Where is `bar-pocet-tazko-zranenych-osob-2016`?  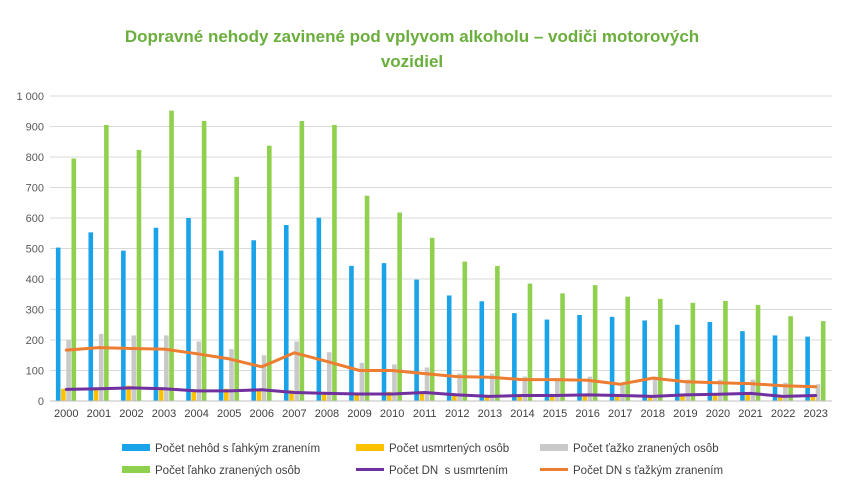 bar-pocet-tazko-zranenych-osob-2016 is located at coordinates (590, 388).